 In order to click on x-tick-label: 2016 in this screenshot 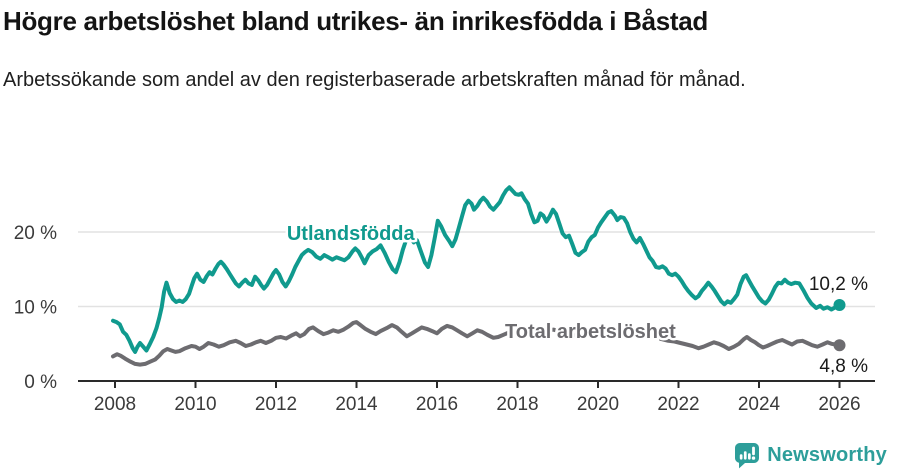, I will do `click(437, 404)`.